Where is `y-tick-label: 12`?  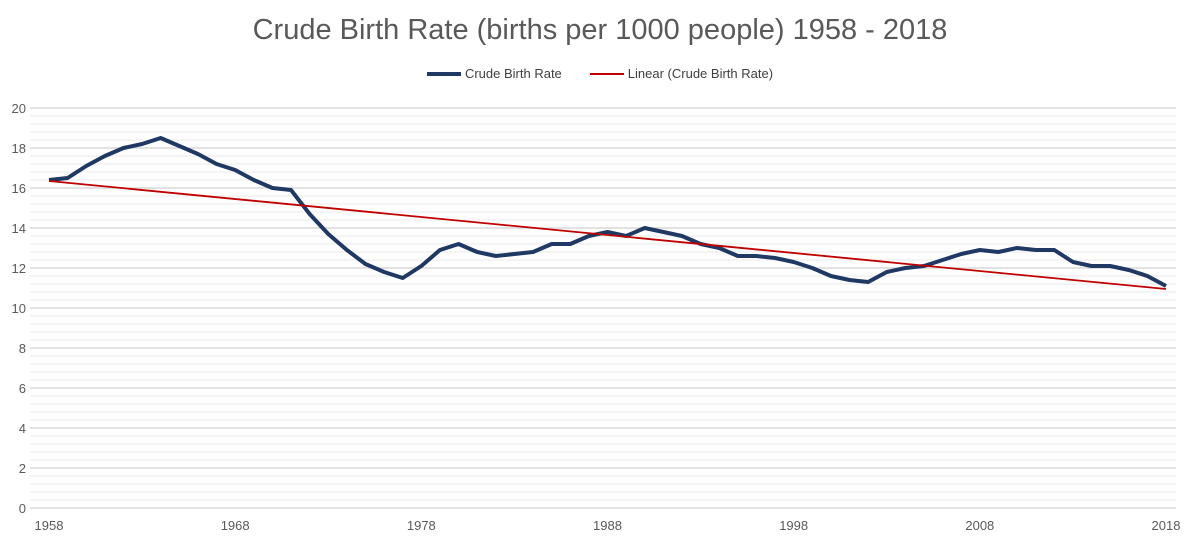
y-tick-label: 12 is located at coordinates (19, 268).